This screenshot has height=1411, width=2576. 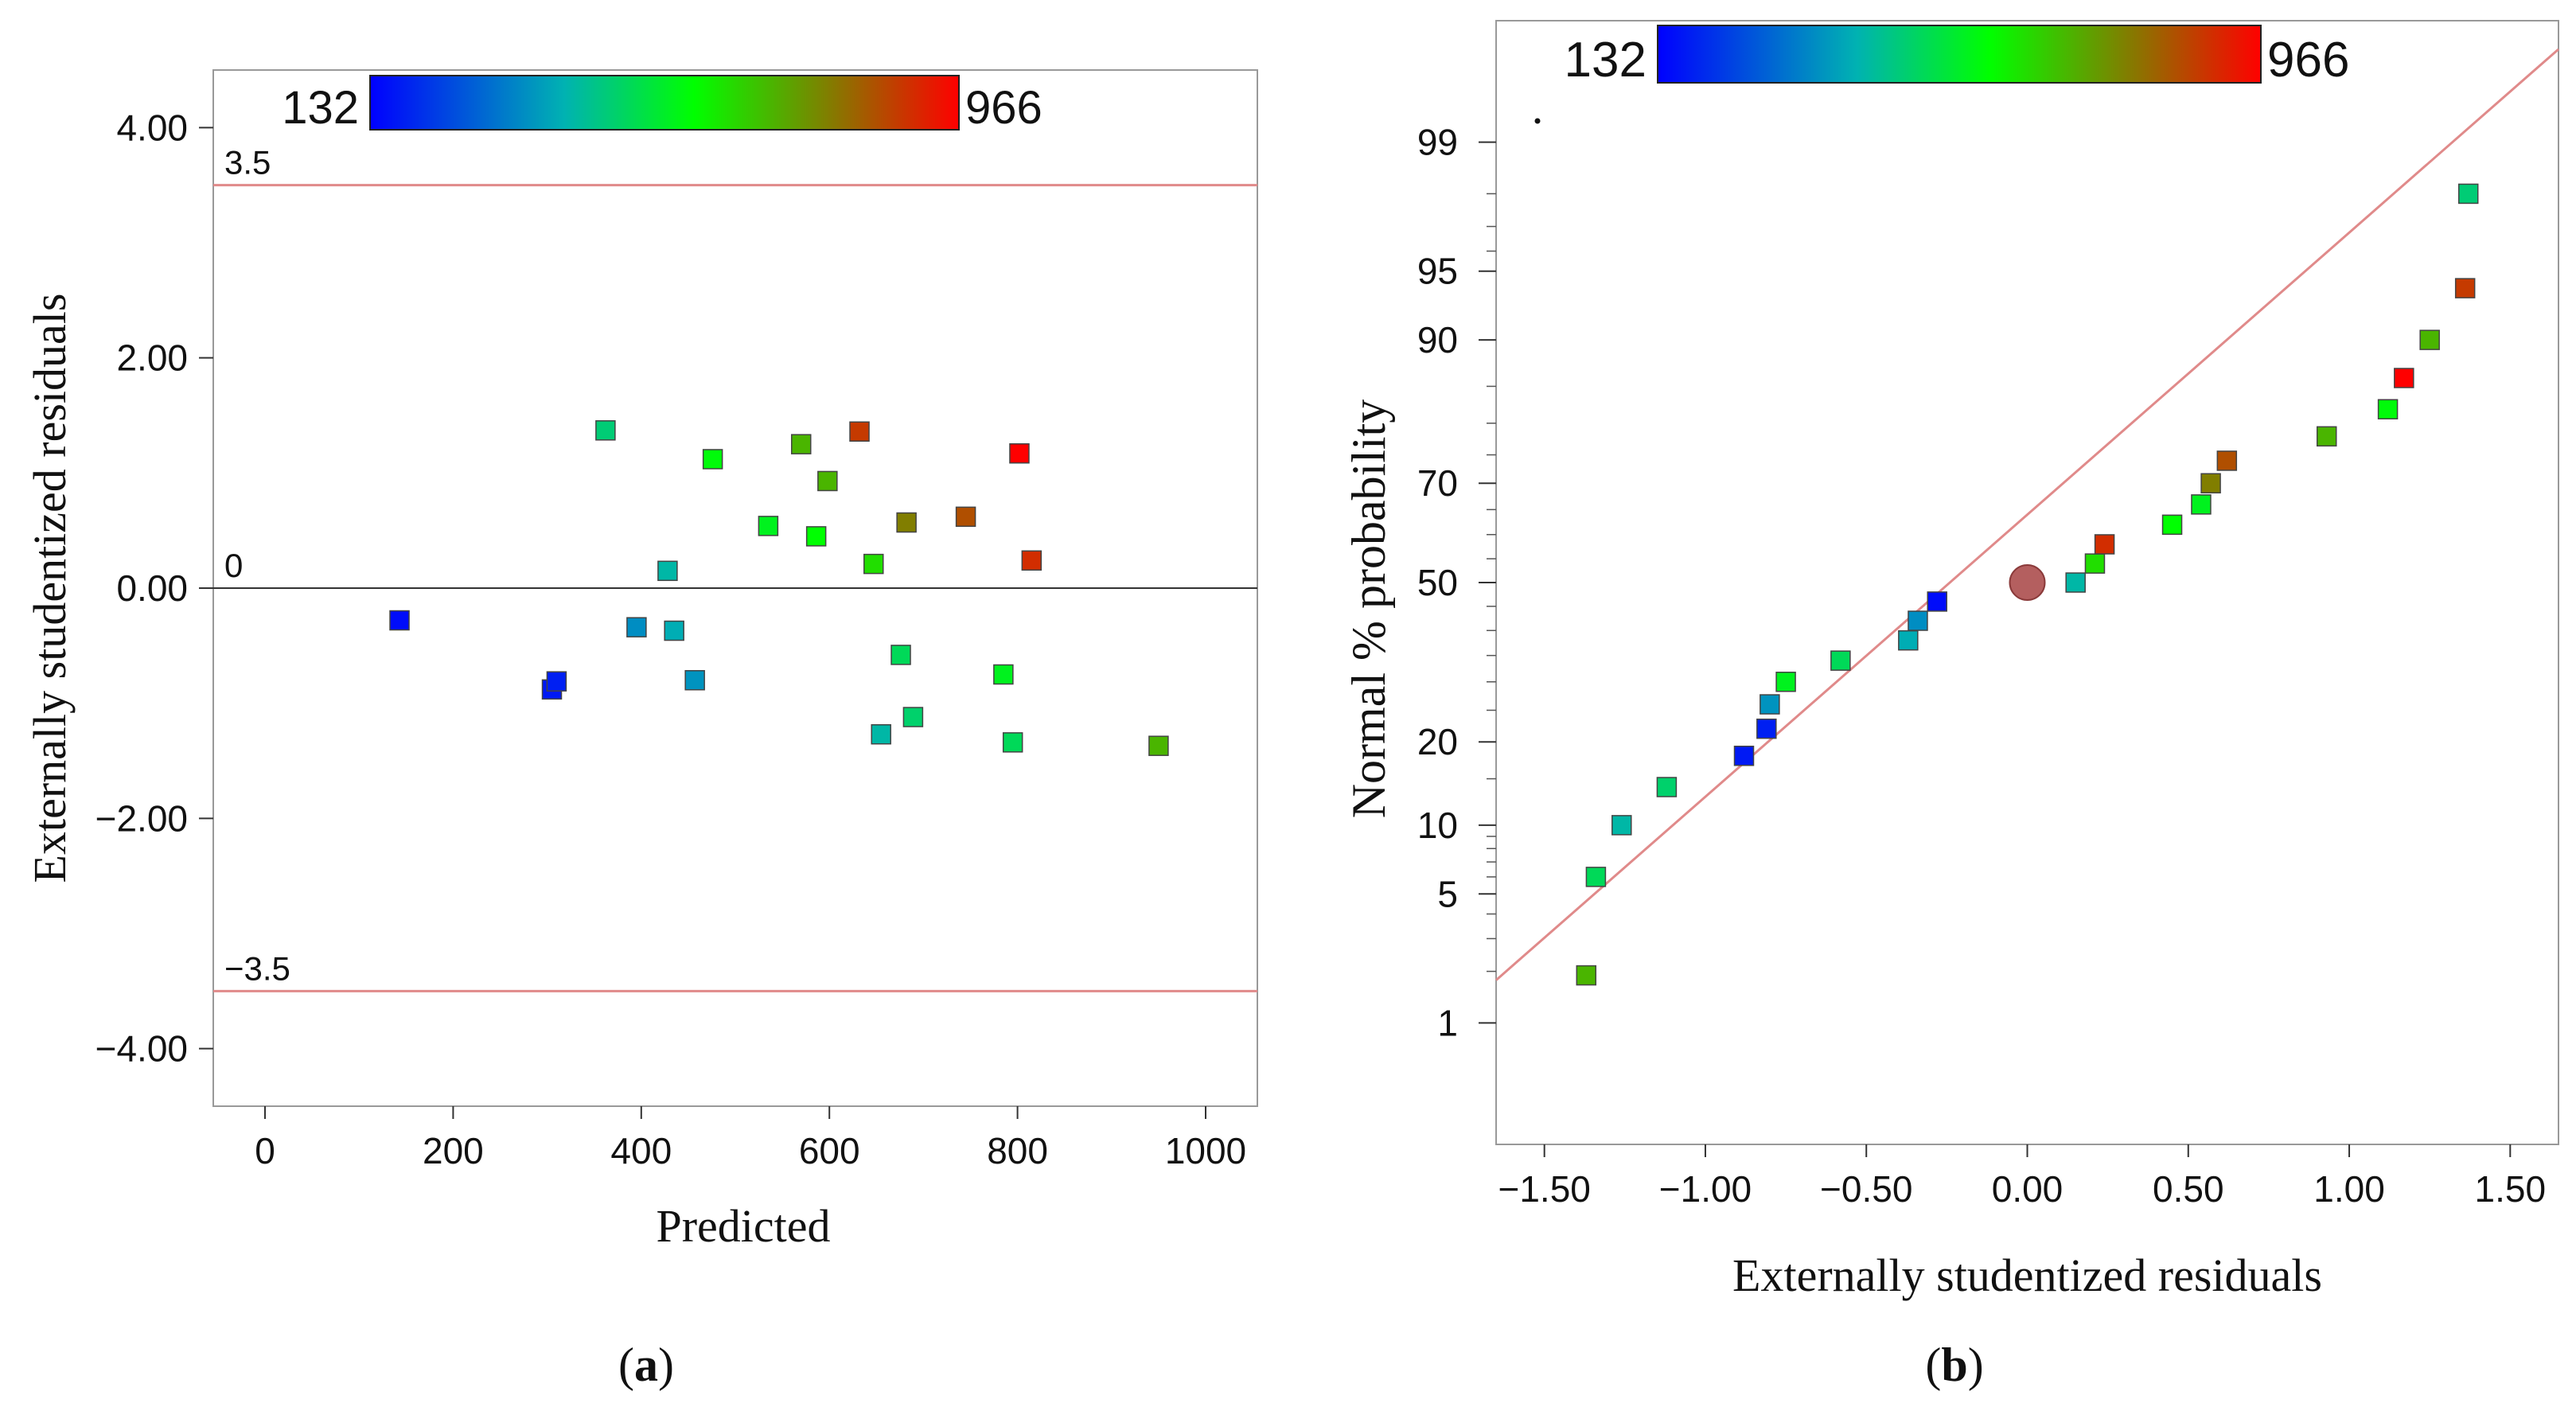 I want to click on y-tick-label: 1, so click(x=1447, y=1023).